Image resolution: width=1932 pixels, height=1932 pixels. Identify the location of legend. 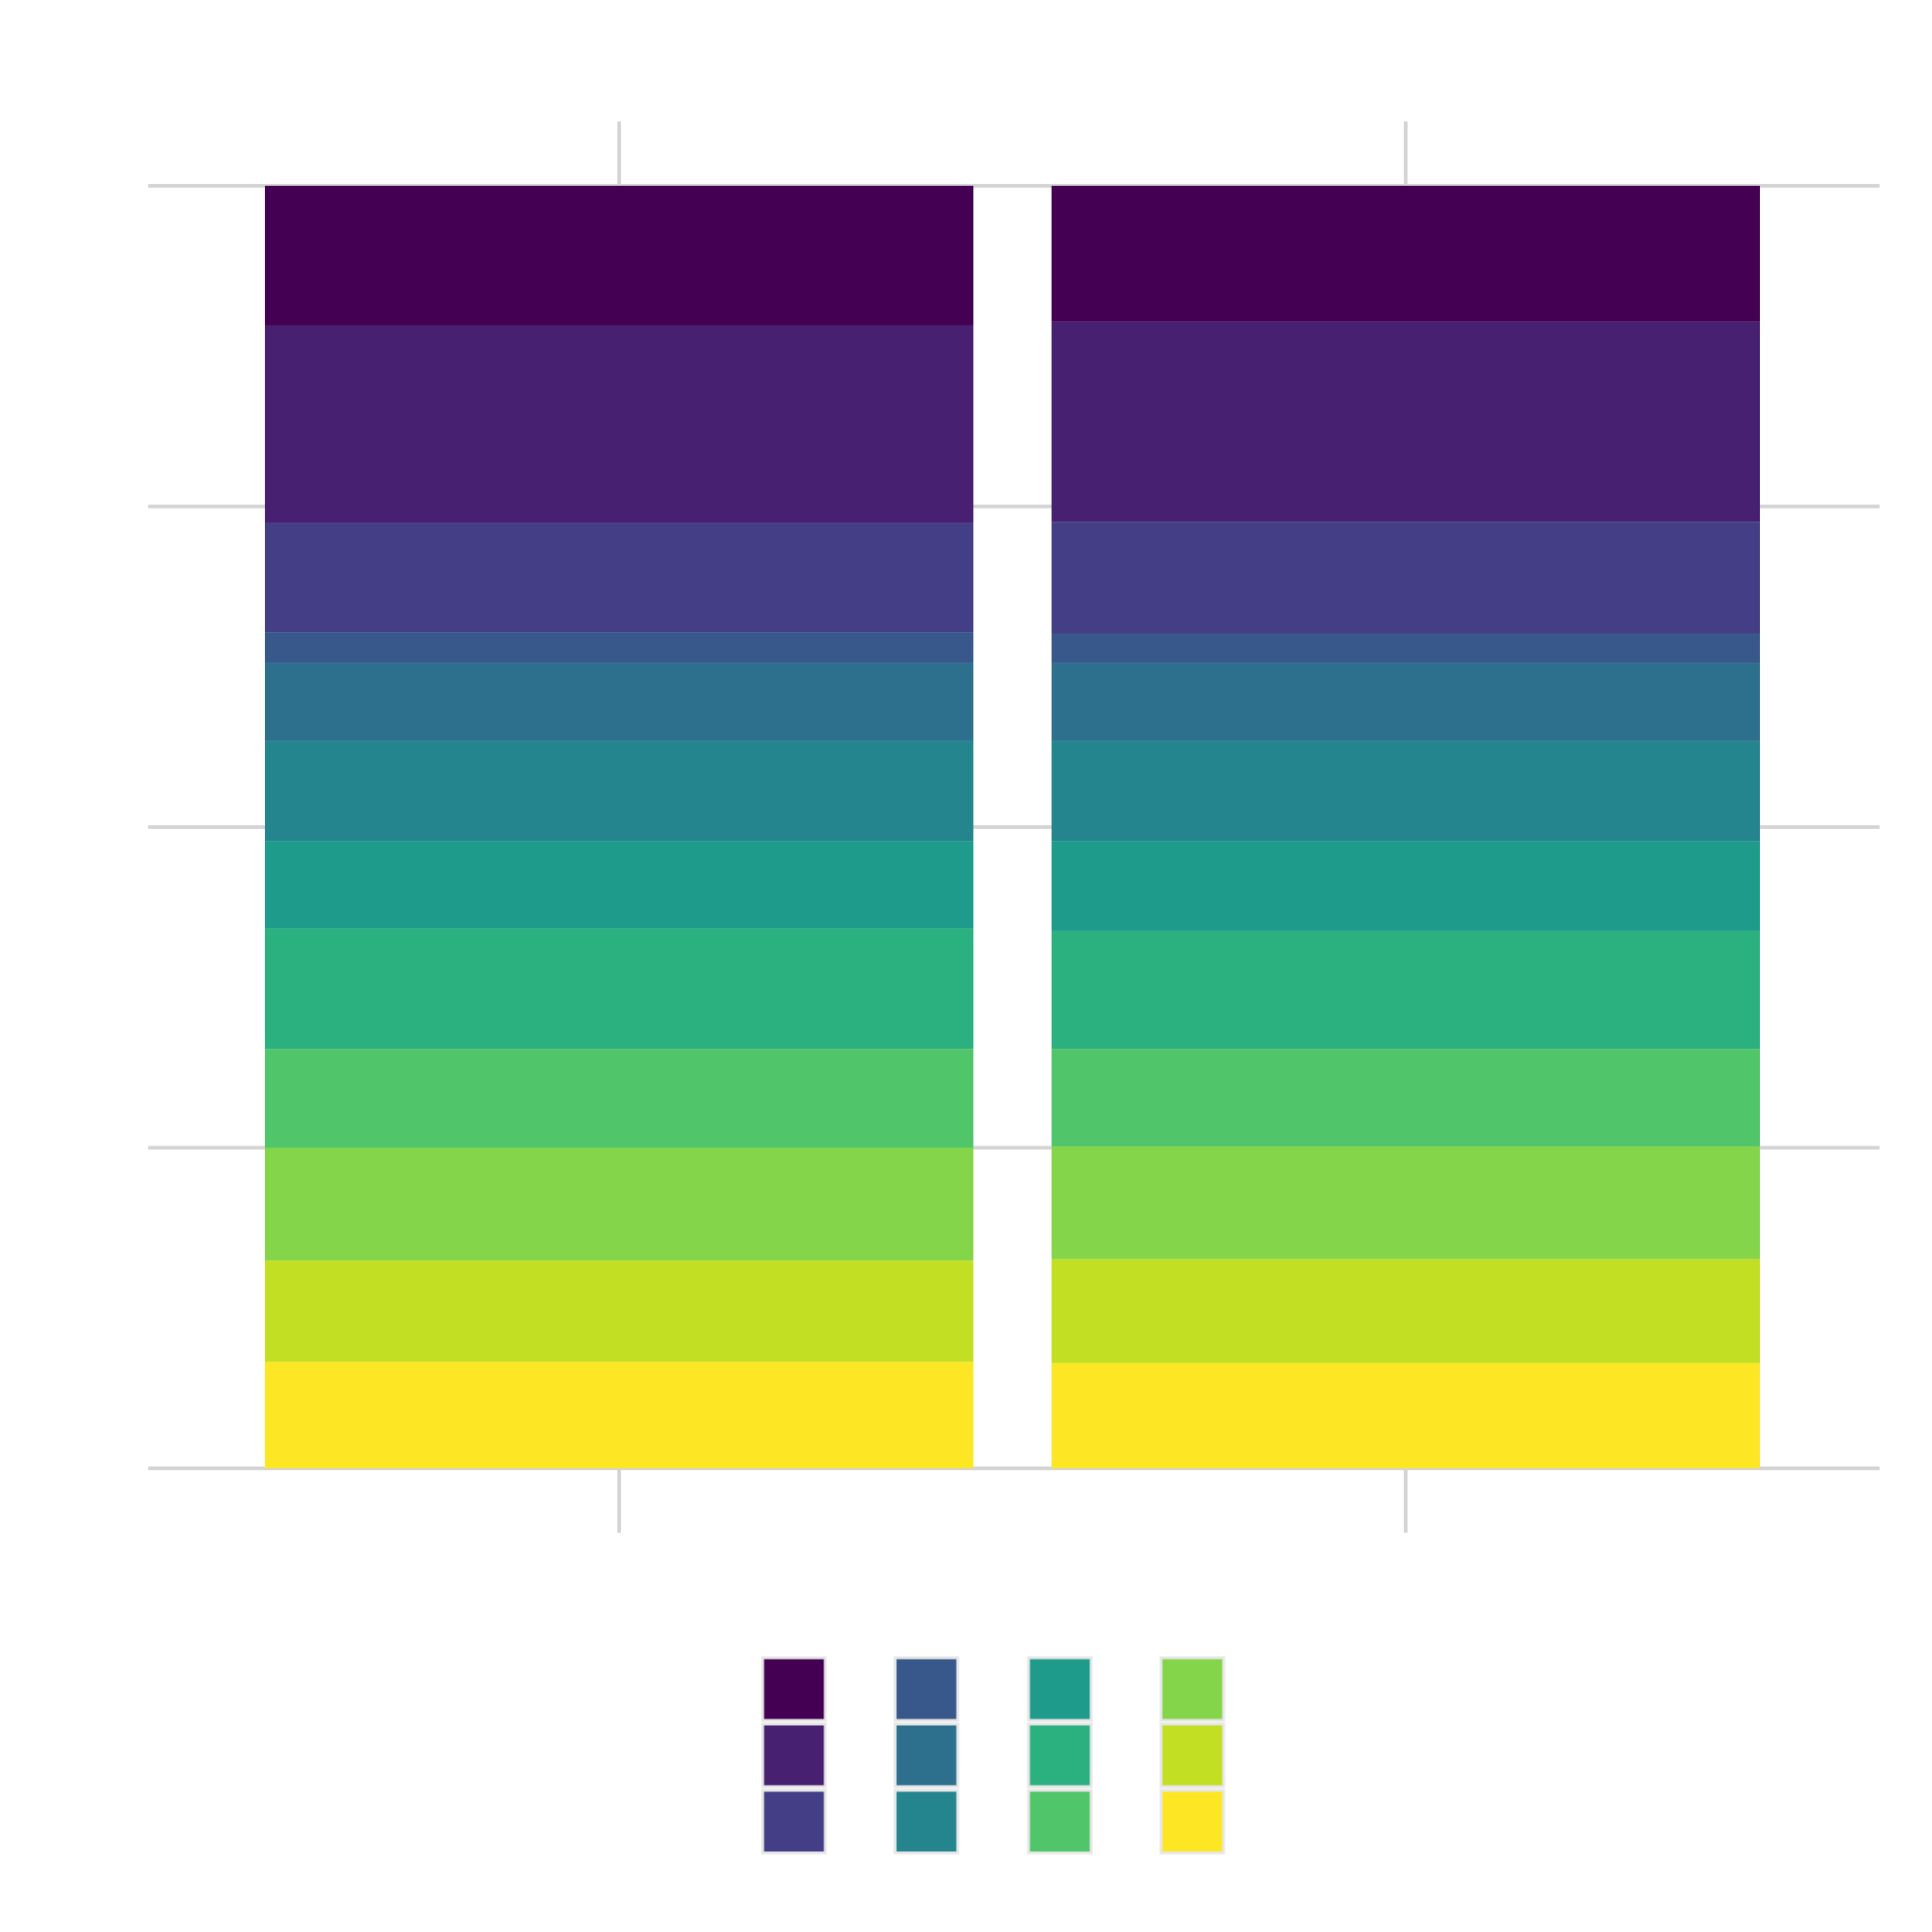
(993, 1755).